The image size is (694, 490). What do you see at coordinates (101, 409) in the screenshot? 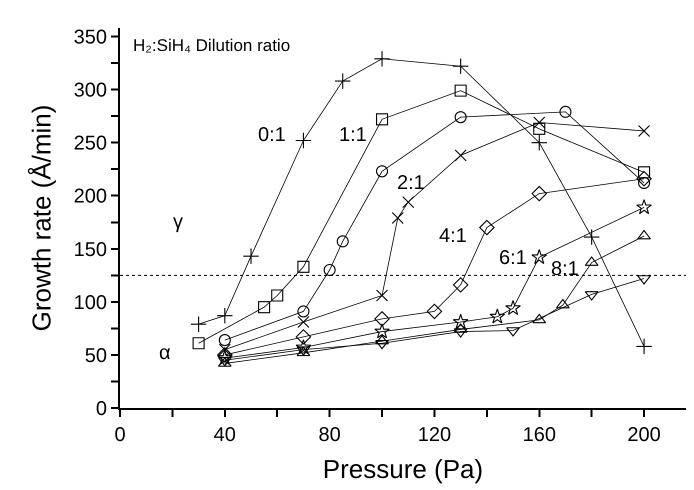
I see `y-tick-label: 0` at bounding box center [101, 409].